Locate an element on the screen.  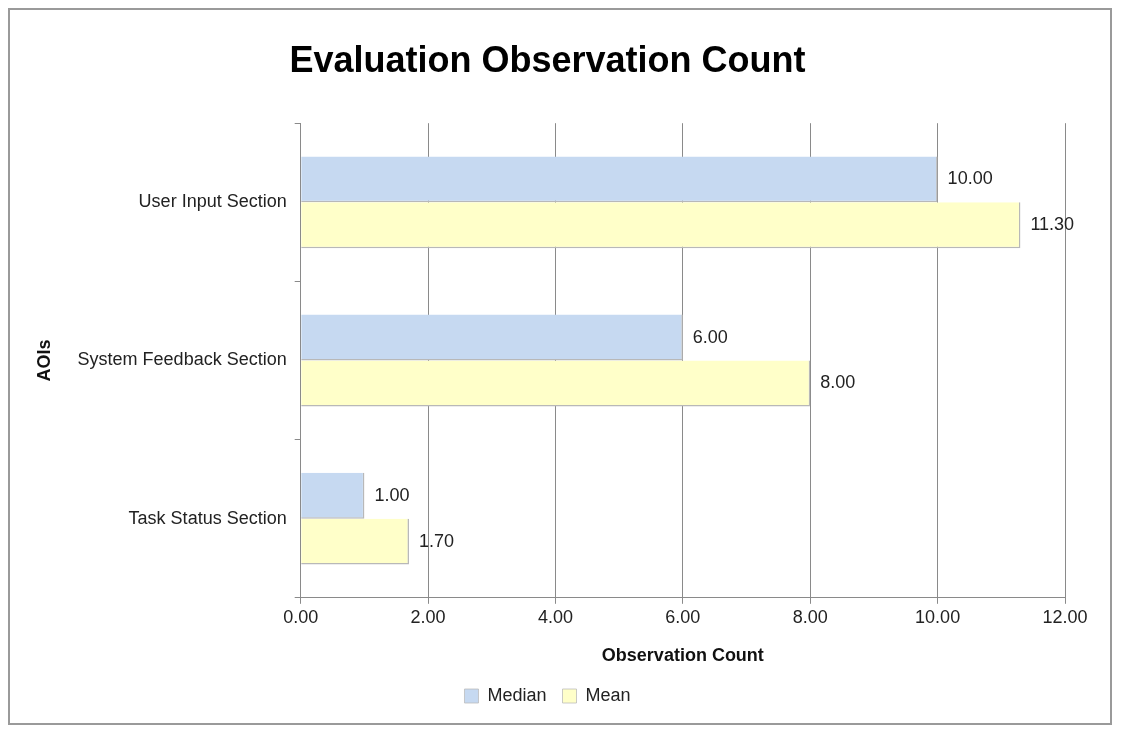
x-tick-label: 10.00 is located at coordinates (938, 616).